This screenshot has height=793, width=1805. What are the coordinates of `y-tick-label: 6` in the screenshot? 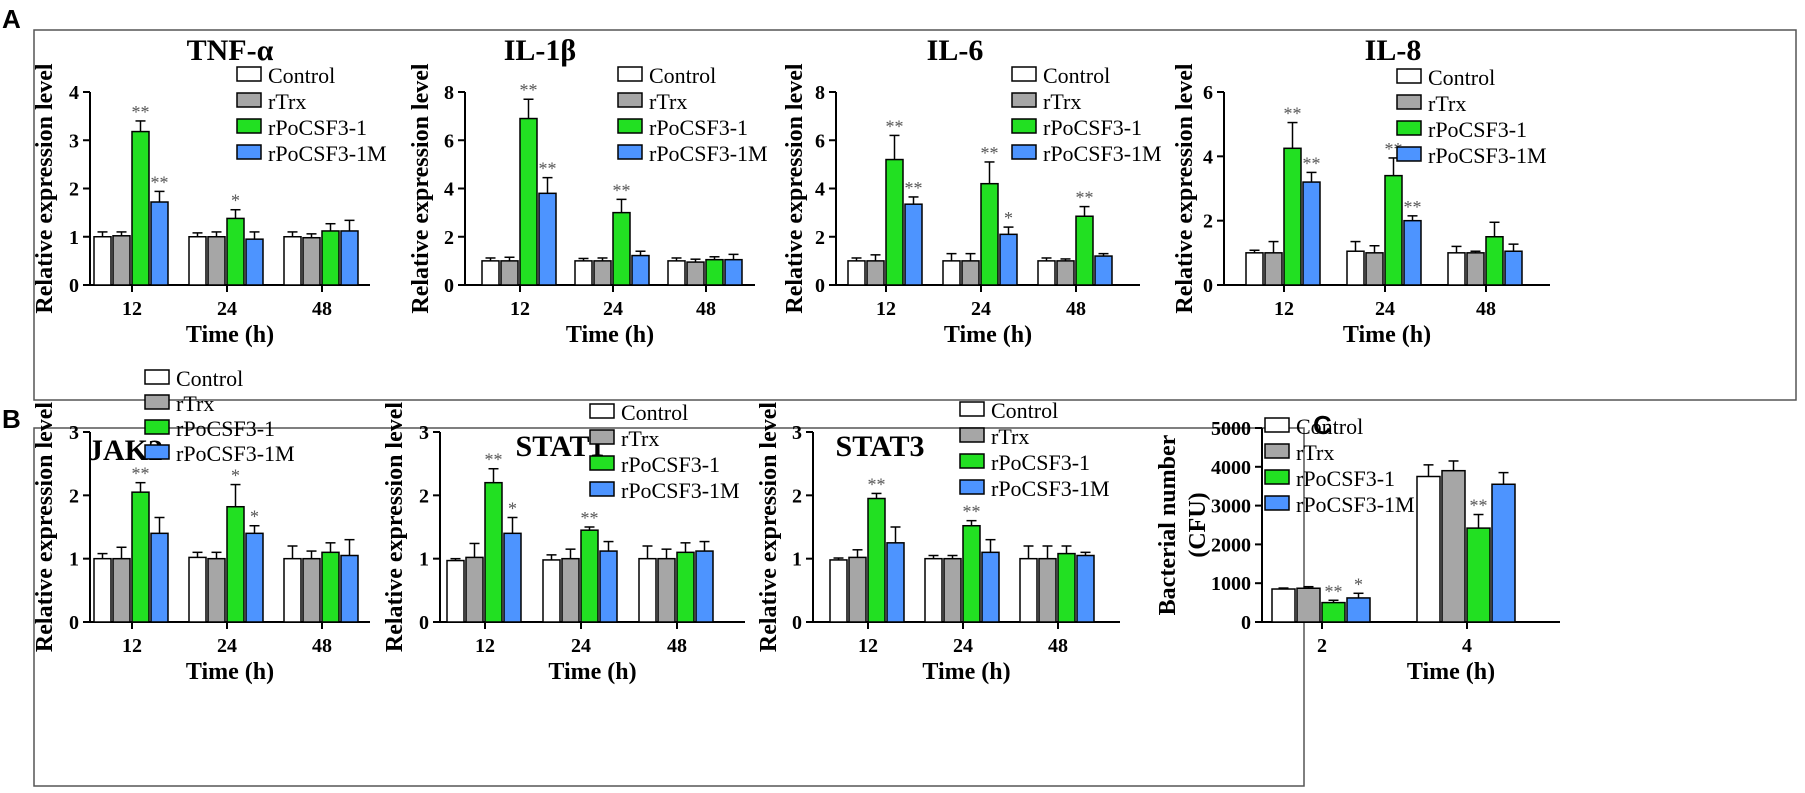 It's located at (820, 141).